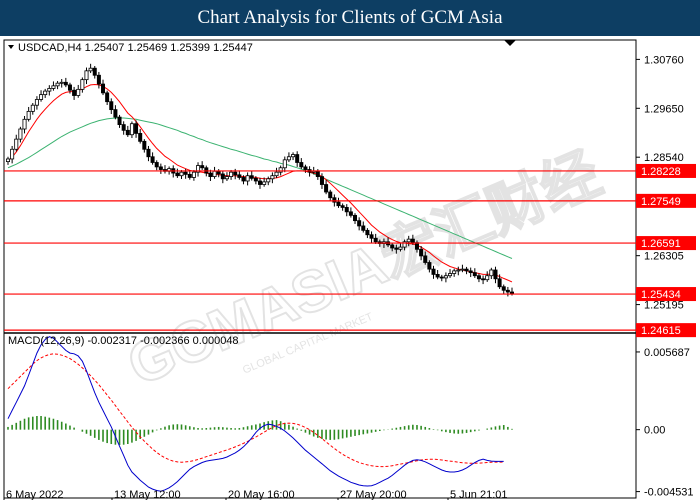 The height and width of the screenshot is (500, 700). I want to click on macd-tick-label: -0.004531, so click(669, 493).